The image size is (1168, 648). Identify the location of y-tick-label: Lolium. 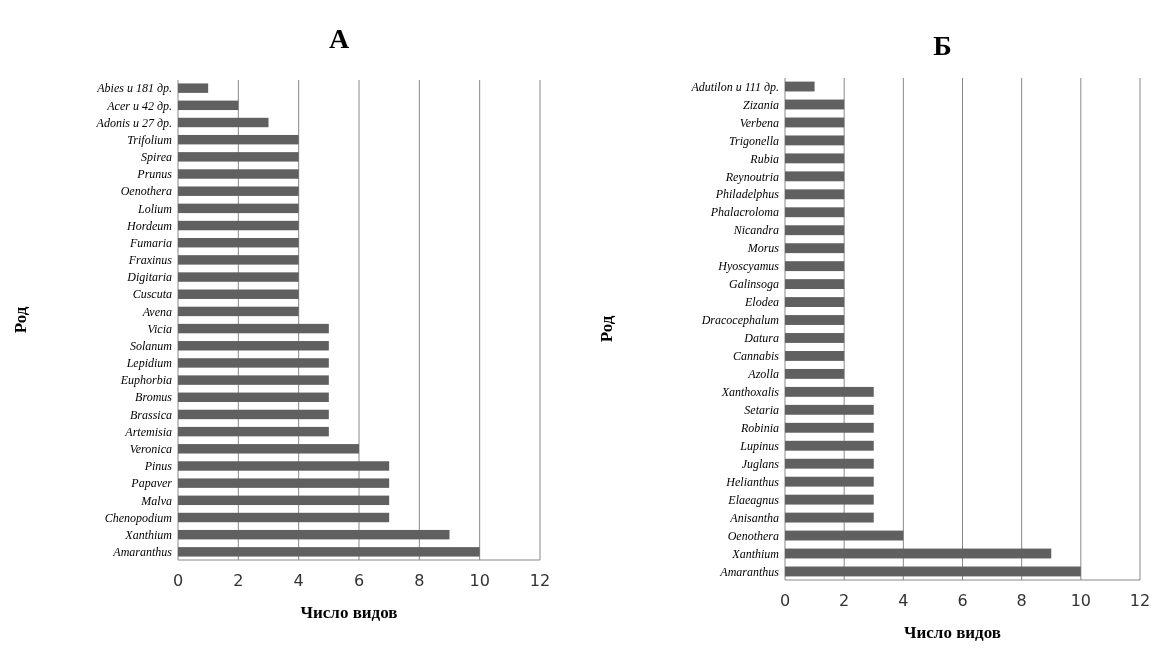
(154, 208).